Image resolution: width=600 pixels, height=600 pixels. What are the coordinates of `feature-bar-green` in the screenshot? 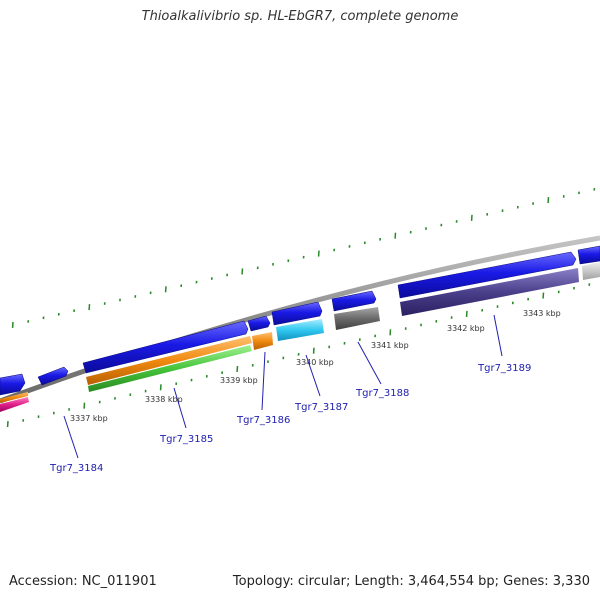 It's located at (170, 368).